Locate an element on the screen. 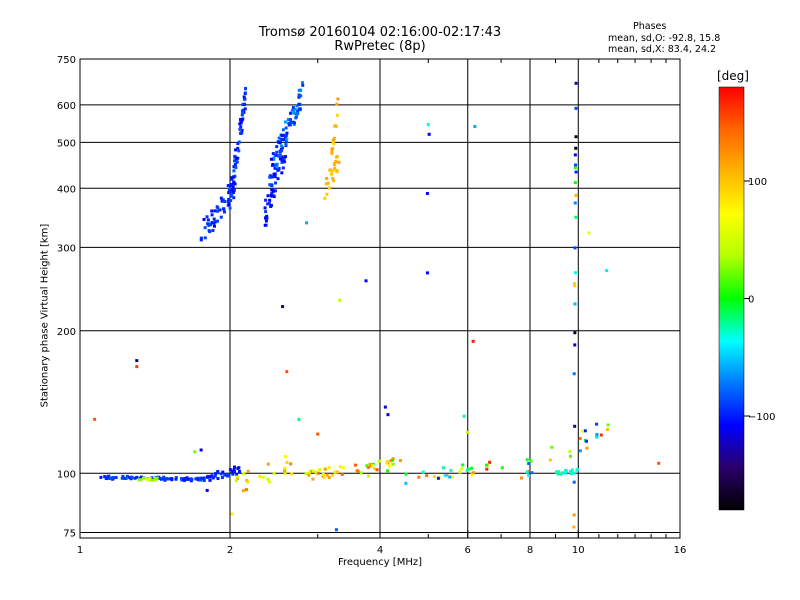 Image resolution: width=800 pixels, height=600 pixels. y-tick-label: 100 is located at coordinates (66, 474).